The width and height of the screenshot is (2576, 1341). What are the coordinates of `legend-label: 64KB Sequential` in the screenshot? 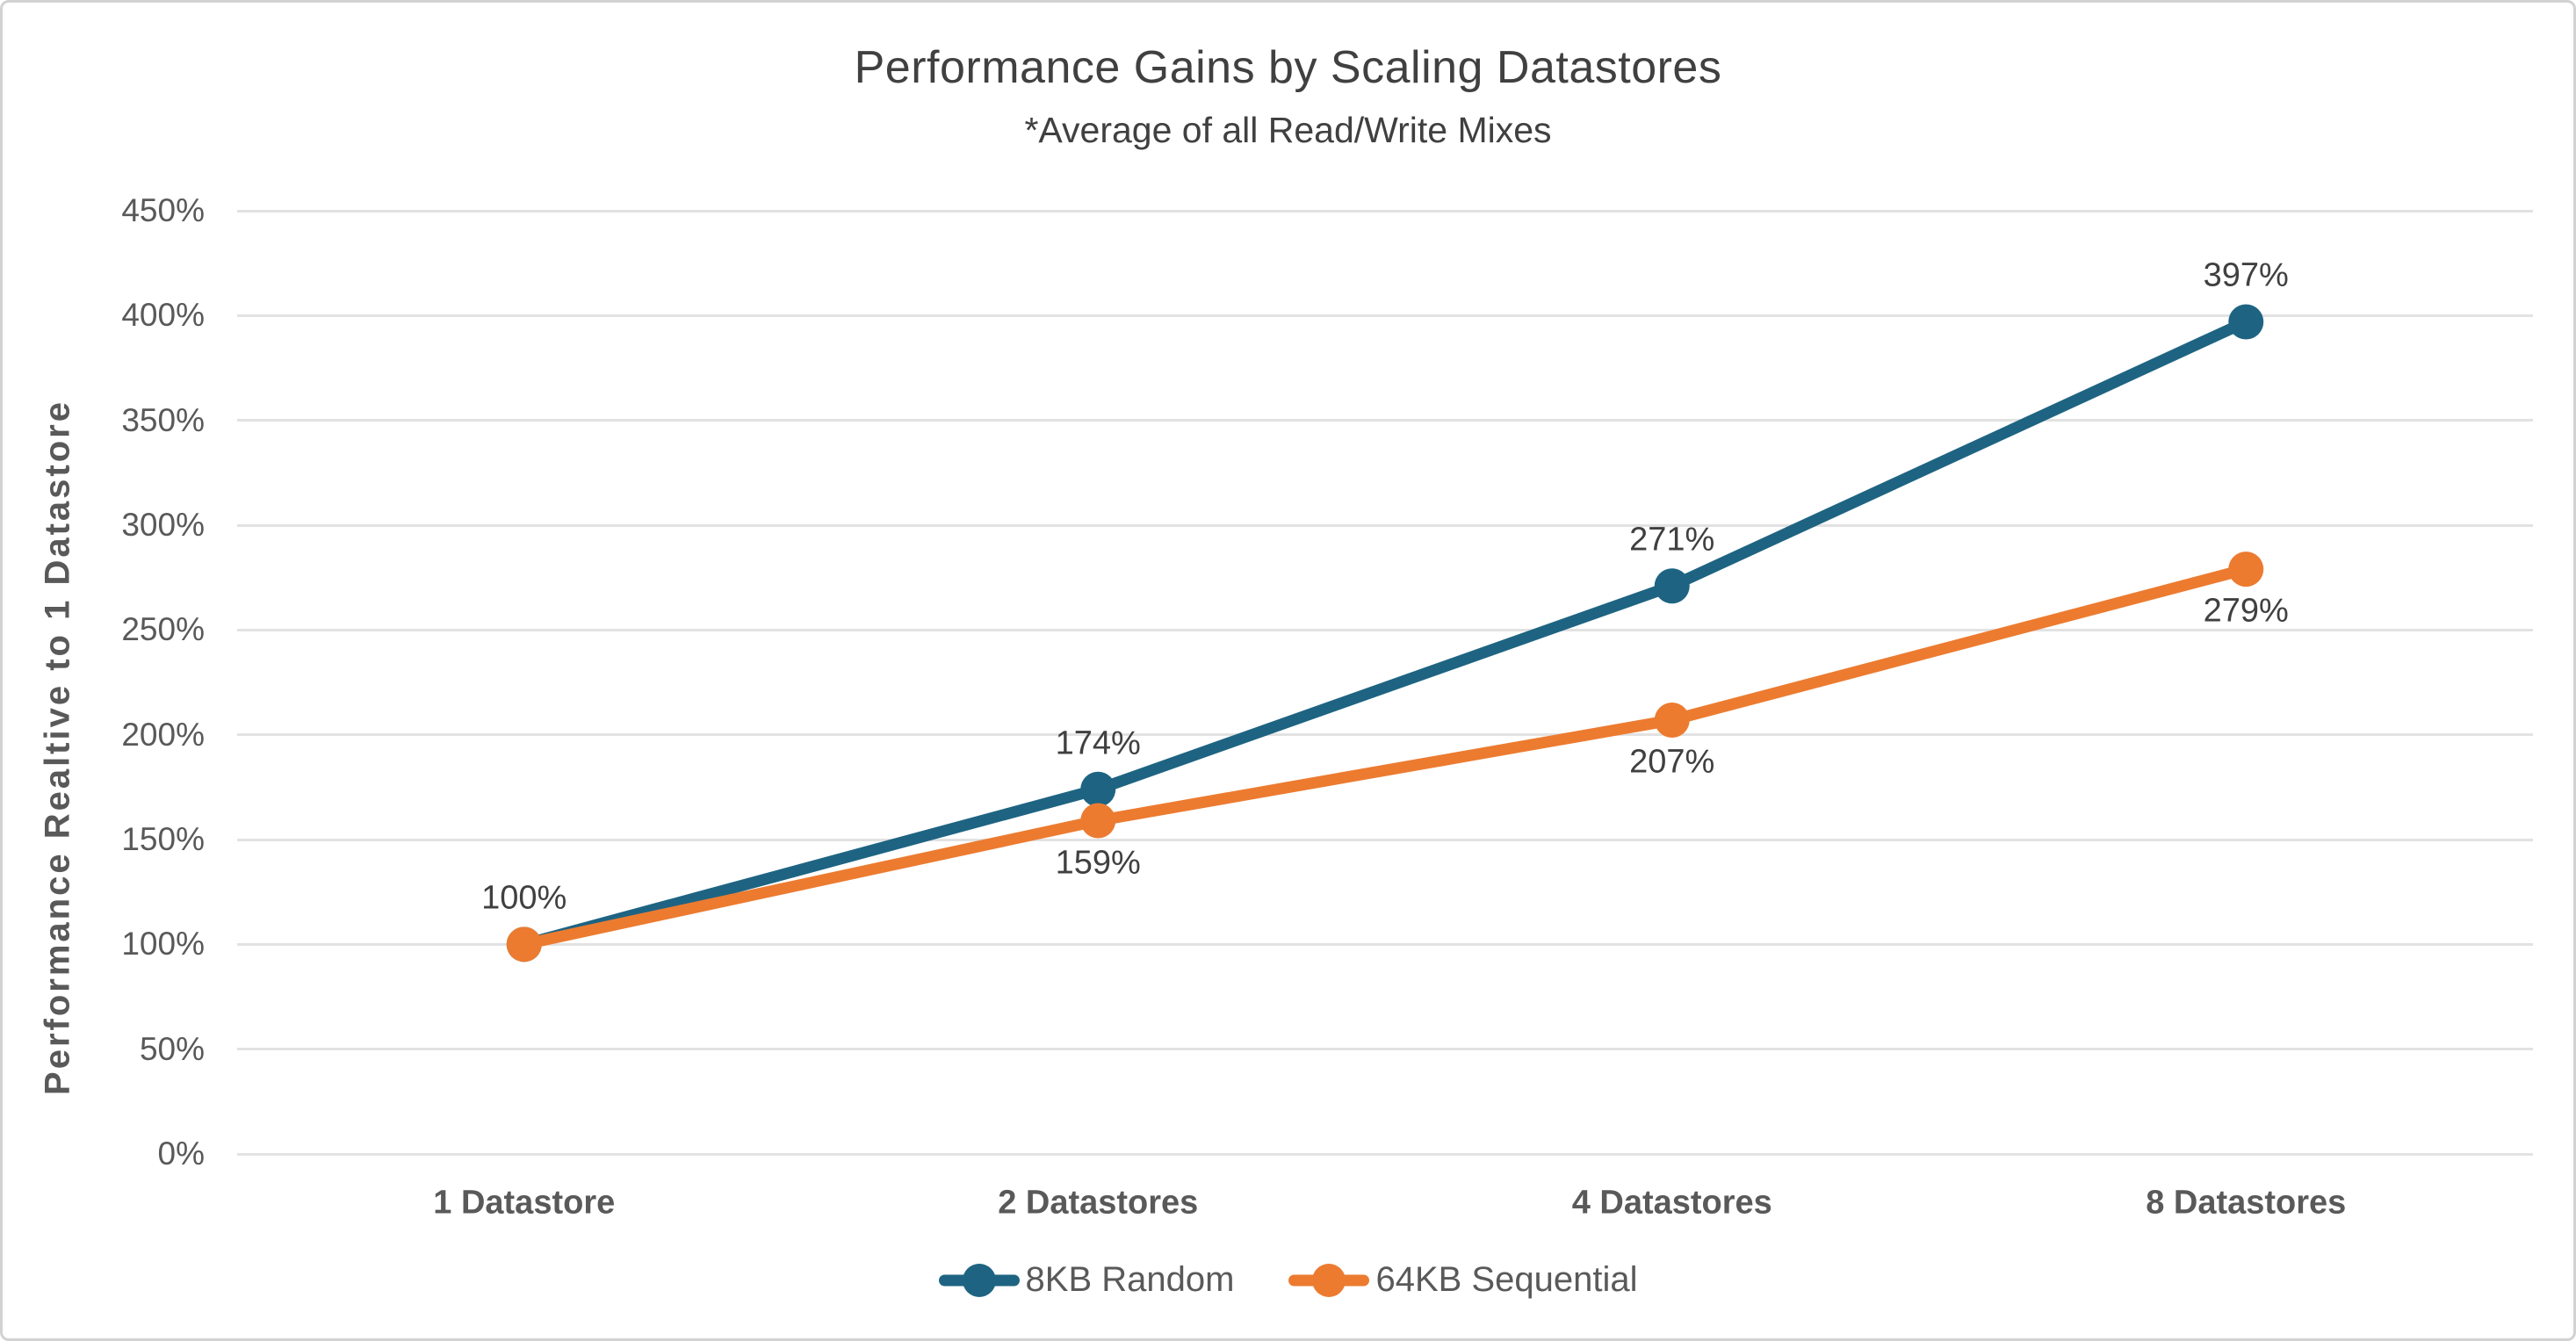 It's located at (1506, 1280).